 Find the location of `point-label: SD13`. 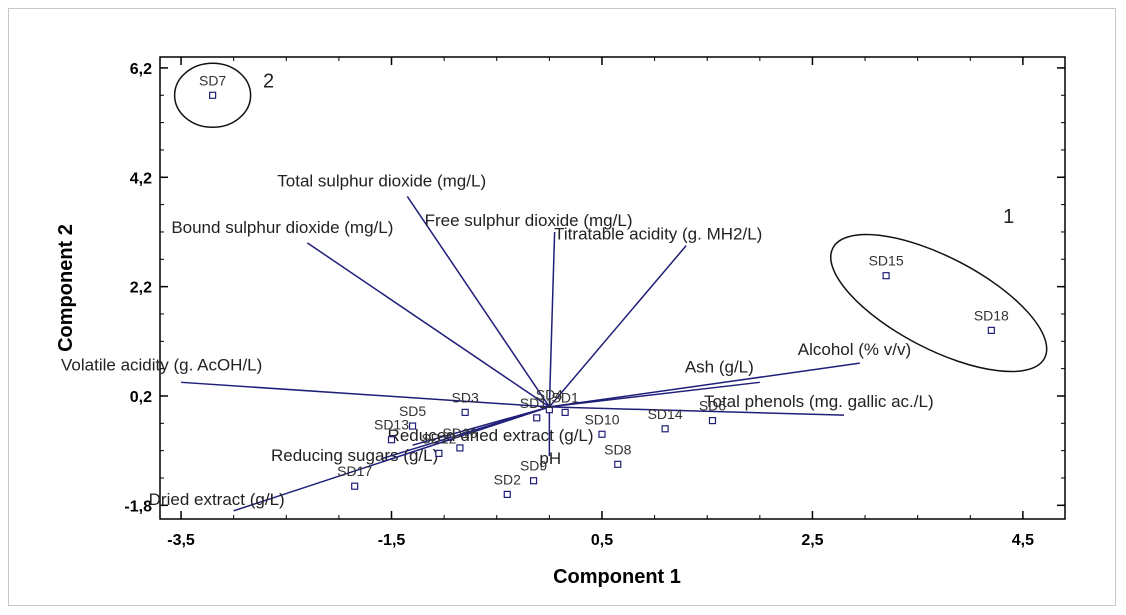

point-label: SD13 is located at coordinates (391, 425).